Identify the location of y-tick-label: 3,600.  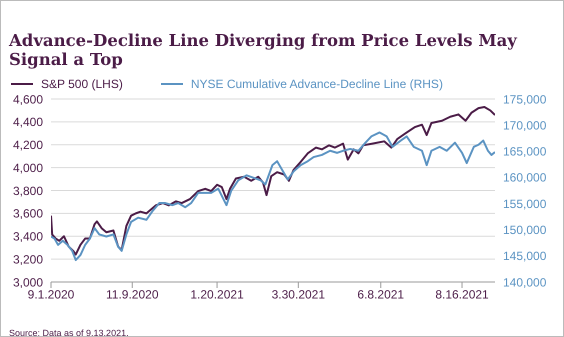
(28, 213).